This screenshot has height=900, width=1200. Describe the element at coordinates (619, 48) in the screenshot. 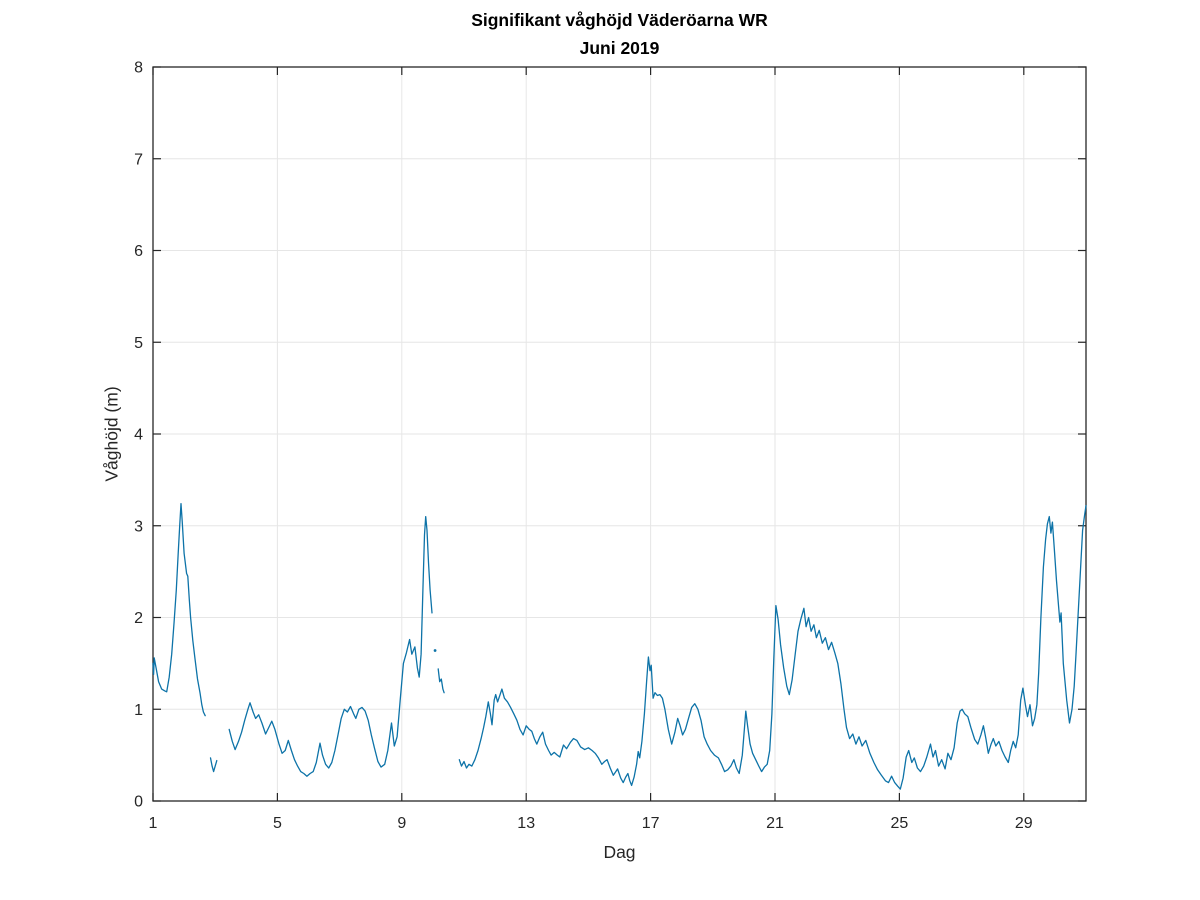

I see `chart-subtitle: Juni 2019` at that location.